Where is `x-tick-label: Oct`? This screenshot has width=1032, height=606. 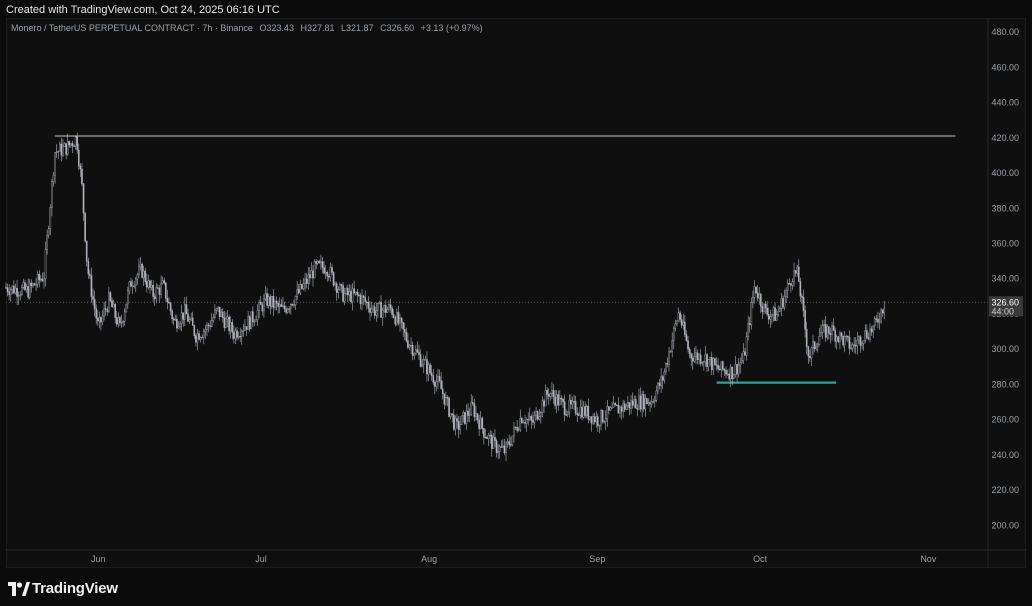 x-tick-label: Oct is located at coordinates (760, 559).